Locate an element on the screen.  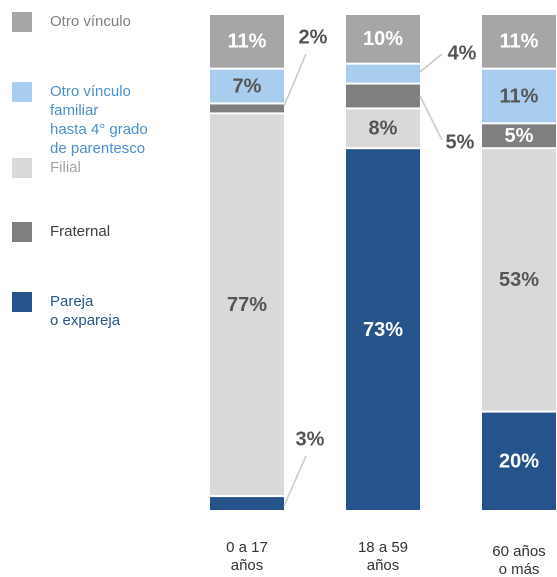
legend-label: Fraternal is located at coordinates (80, 231).